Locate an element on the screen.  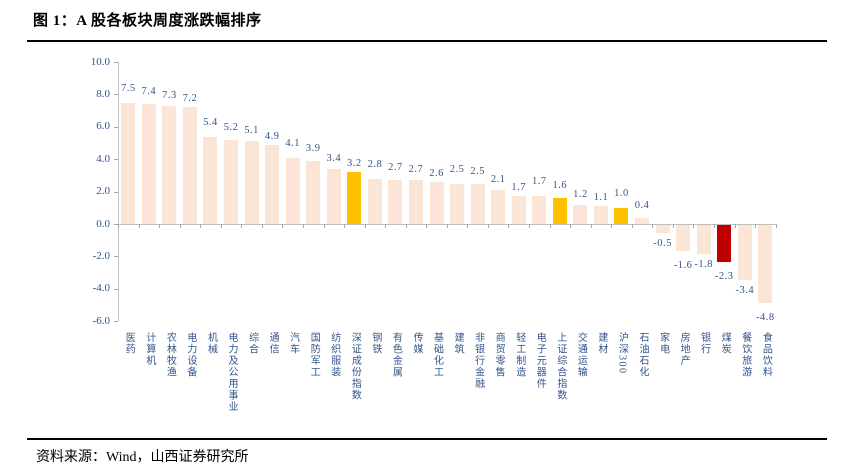
bar-value-label: -3.4 is located at coordinates (745, 291).